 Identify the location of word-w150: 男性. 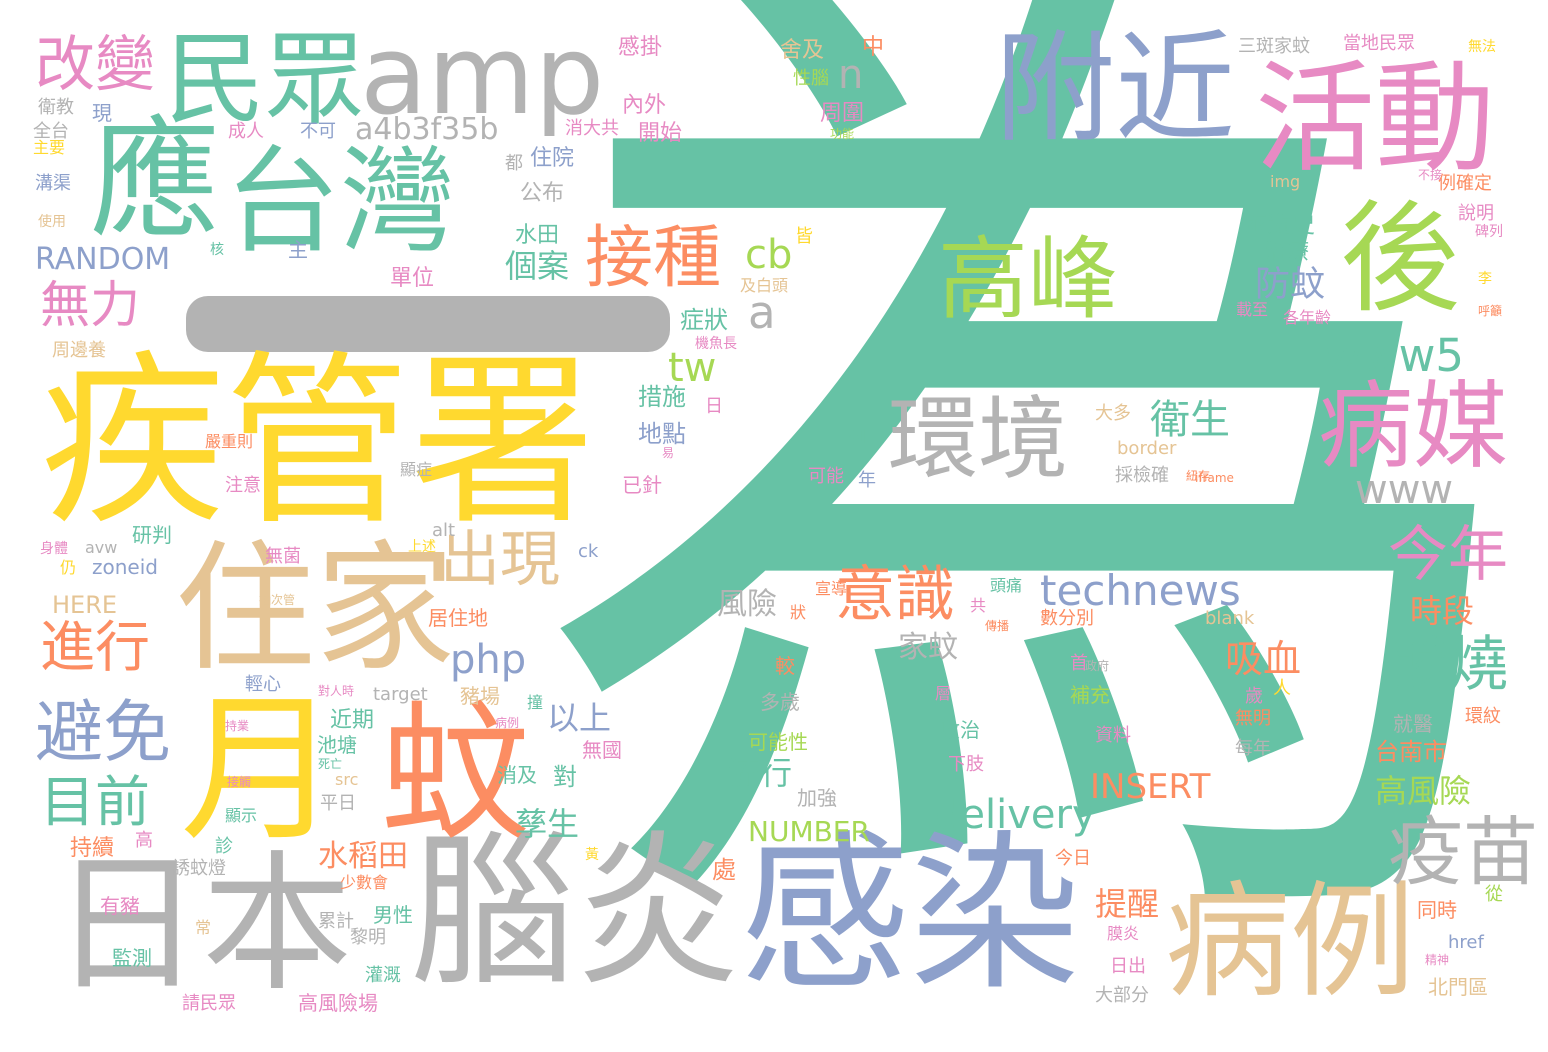
(393, 915).